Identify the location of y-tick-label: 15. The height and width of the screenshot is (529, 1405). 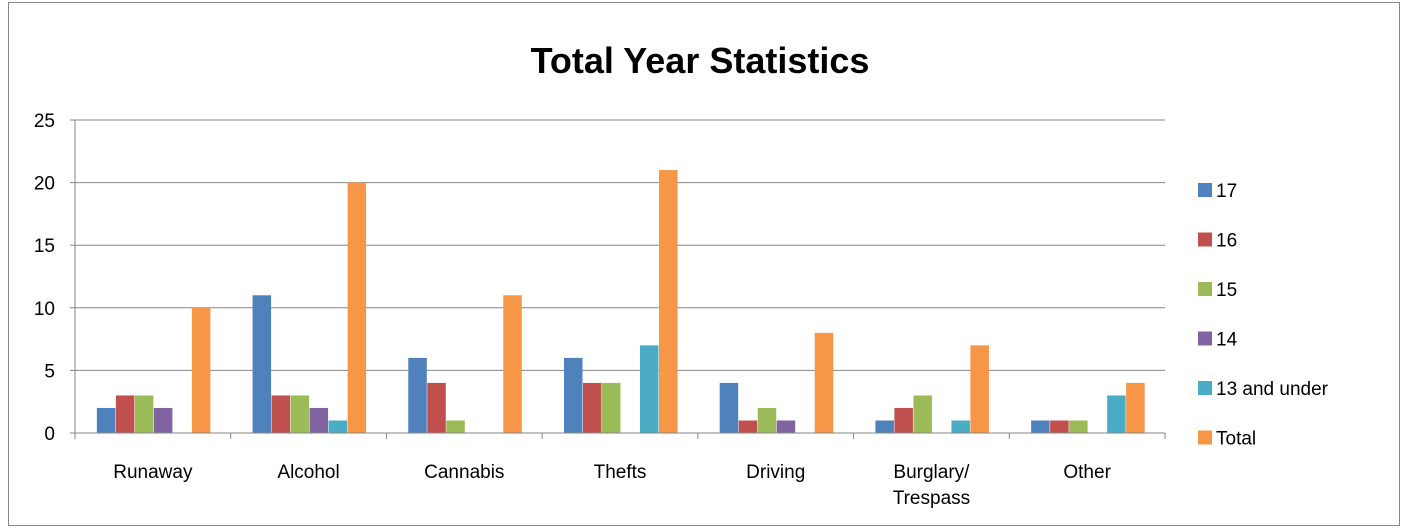
(44, 246).